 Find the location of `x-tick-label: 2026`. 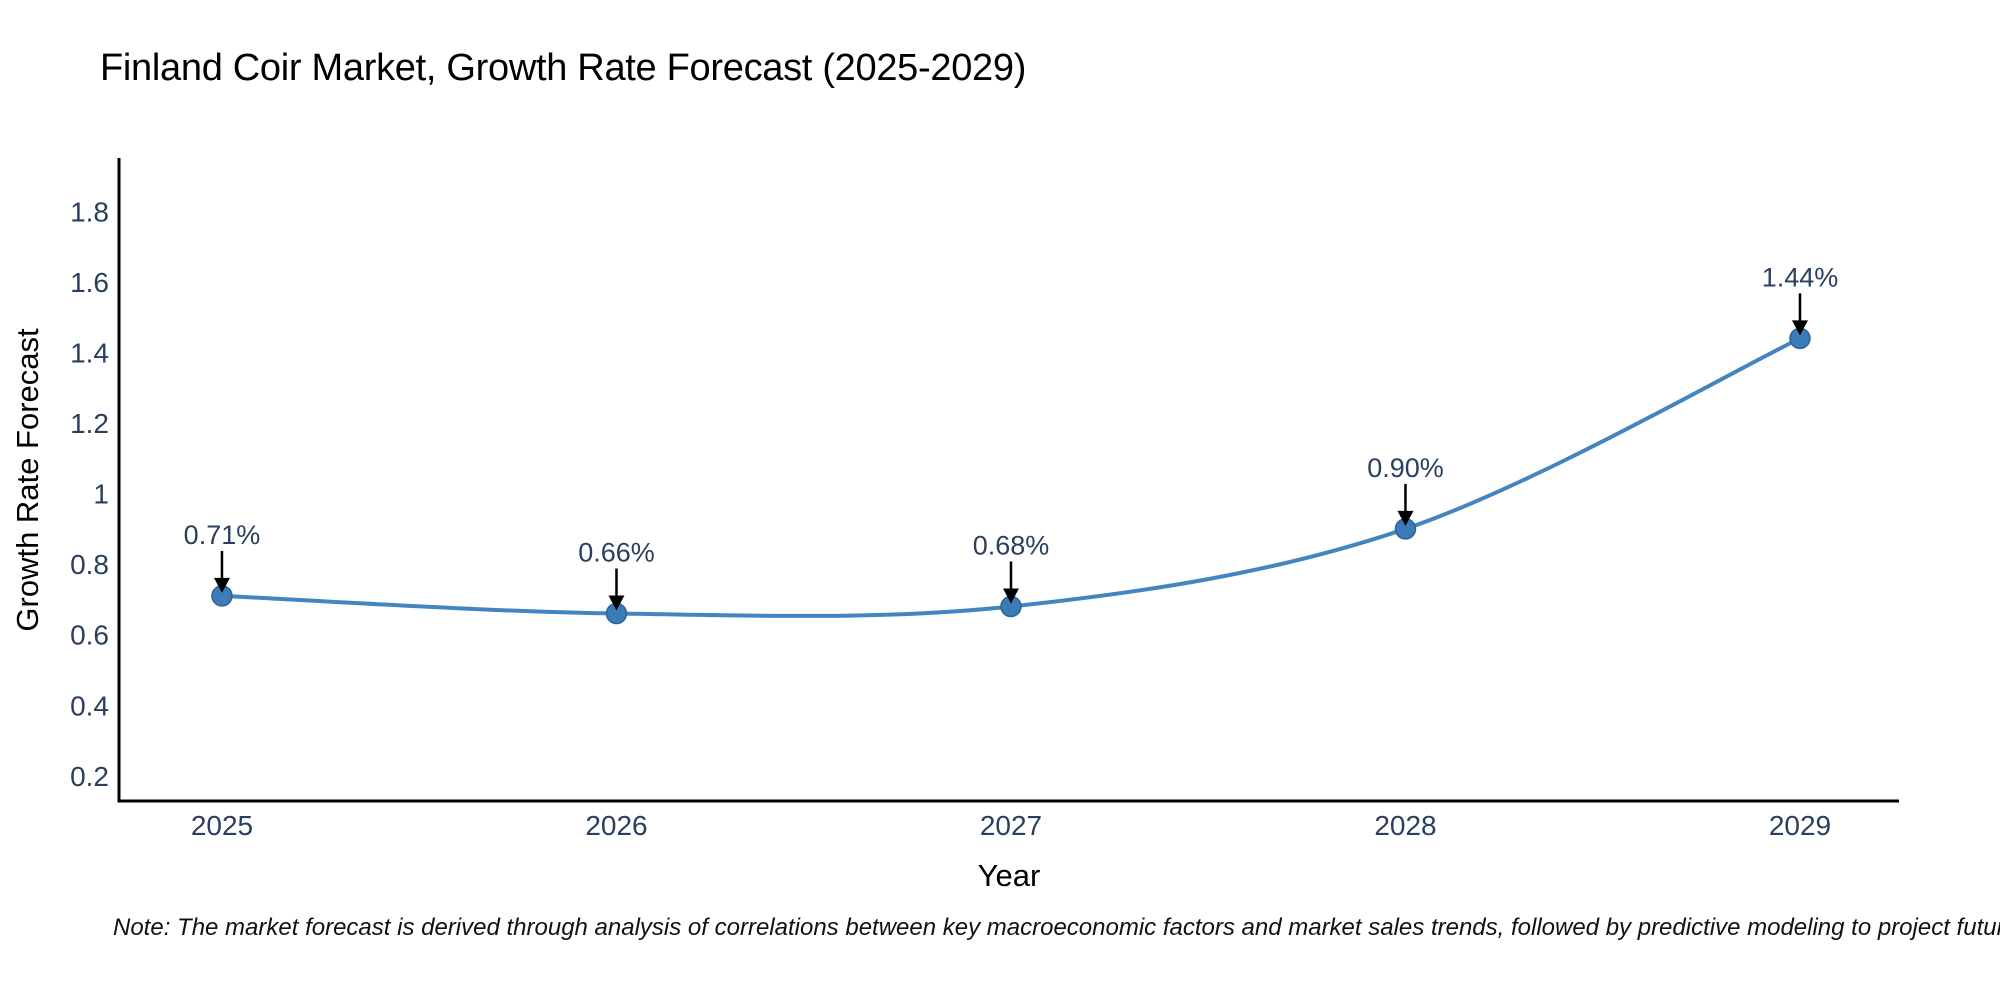

x-tick-label: 2026 is located at coordinates (616, 825).